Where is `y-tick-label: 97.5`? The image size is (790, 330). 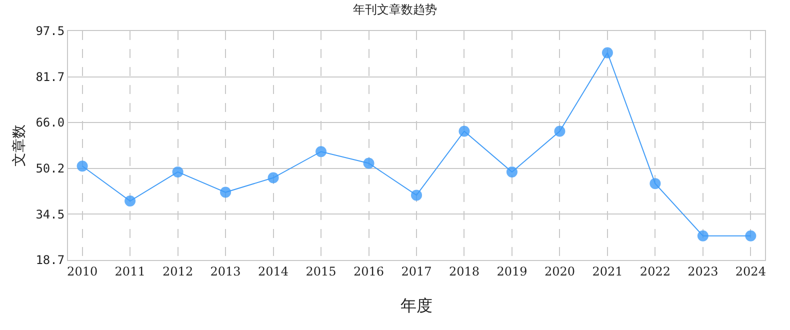 y-tick-label: 97.5 is located at coordinates (50, 31).